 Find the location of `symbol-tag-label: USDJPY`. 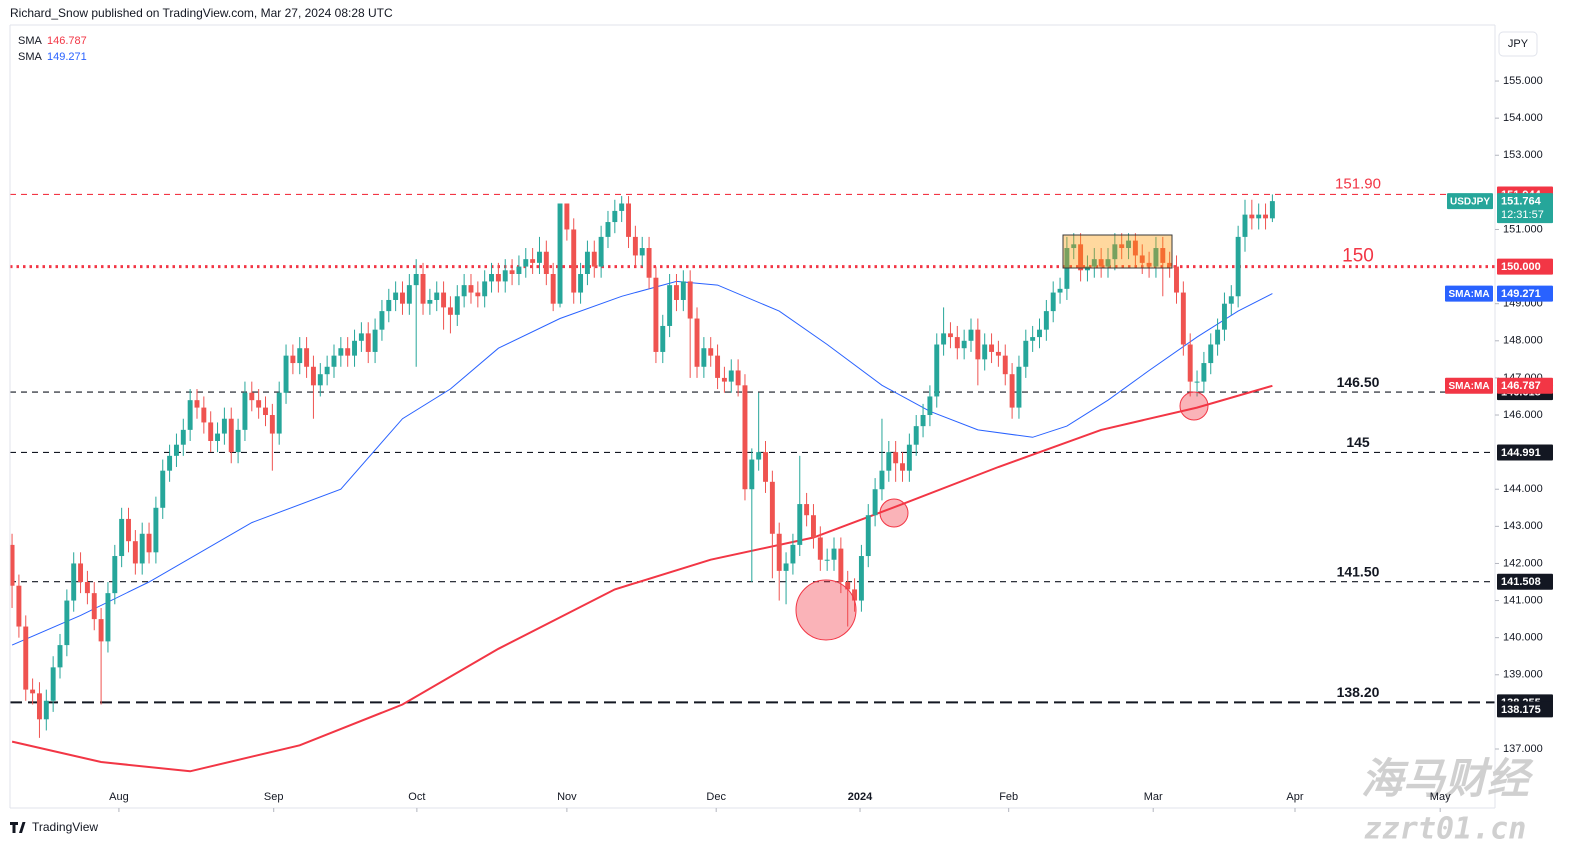

symbol-tag-label: USDJPY is located at coordinates (1470, 201).